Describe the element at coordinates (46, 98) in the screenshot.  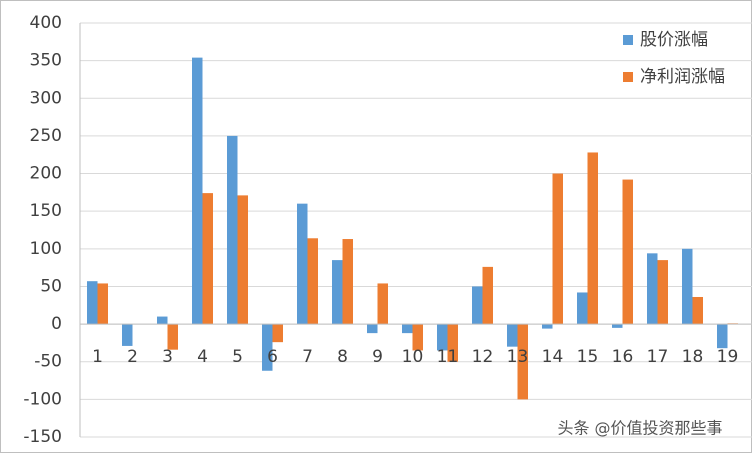
I see `y-tick-label: 300` at that location.